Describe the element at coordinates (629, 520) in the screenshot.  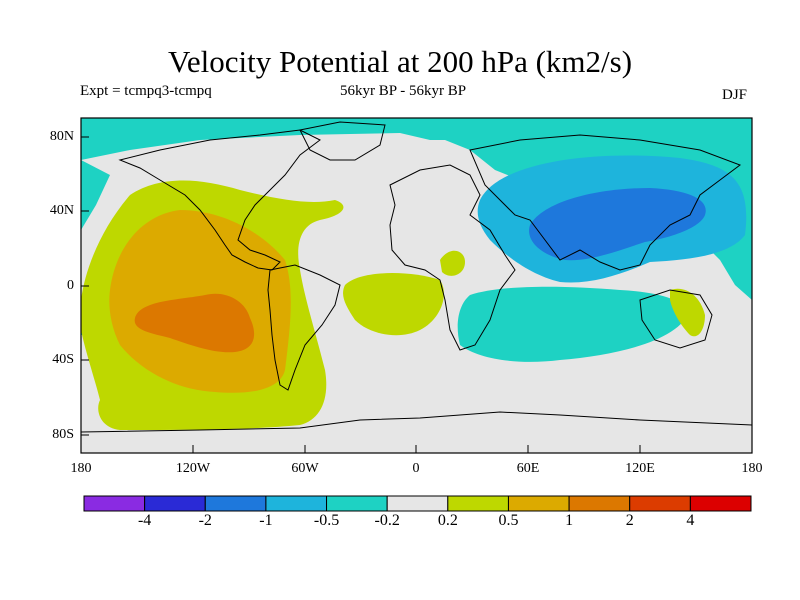
I see `colorbar-label: 2` at that location.